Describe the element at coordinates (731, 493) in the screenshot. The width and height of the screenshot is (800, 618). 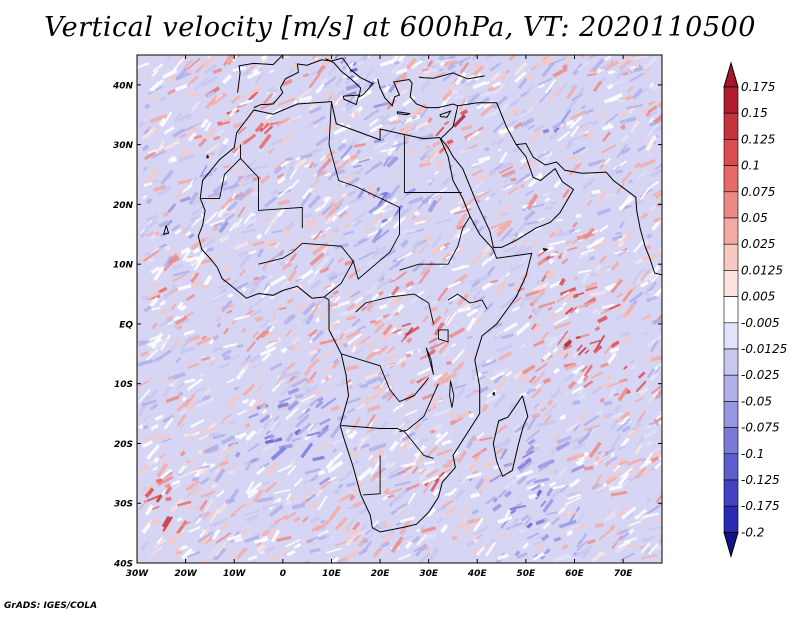
I see `colorbar-swatch` at that location.